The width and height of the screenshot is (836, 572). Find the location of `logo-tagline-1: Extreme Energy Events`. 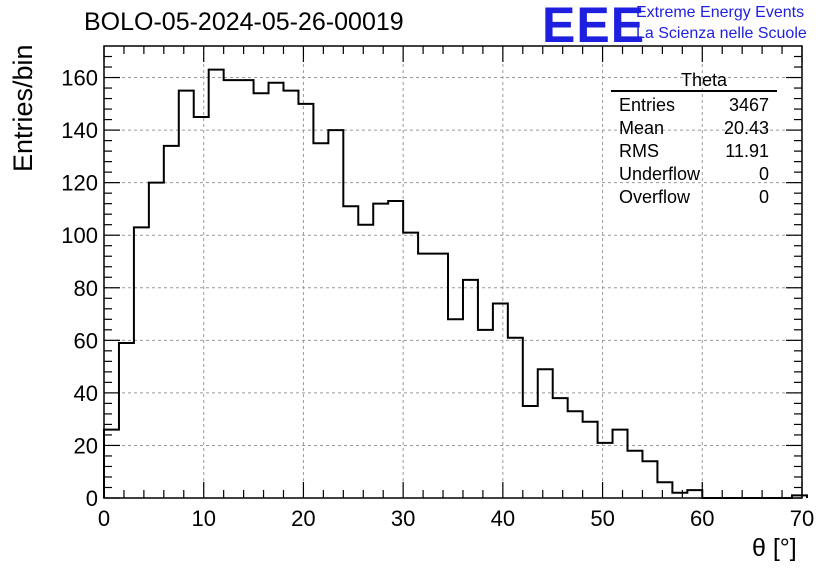

logo-tagline-1: Extreme Energy Events is located at coordinates (720, 12).